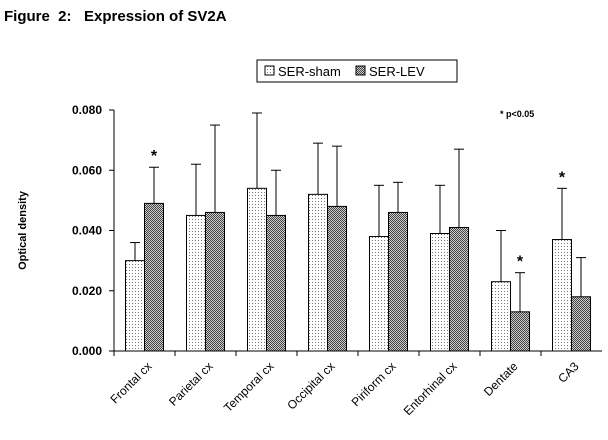 This screenshot has width=608, height=440. I want to click on bar-ser-lev-dentate, so click(520, 331).